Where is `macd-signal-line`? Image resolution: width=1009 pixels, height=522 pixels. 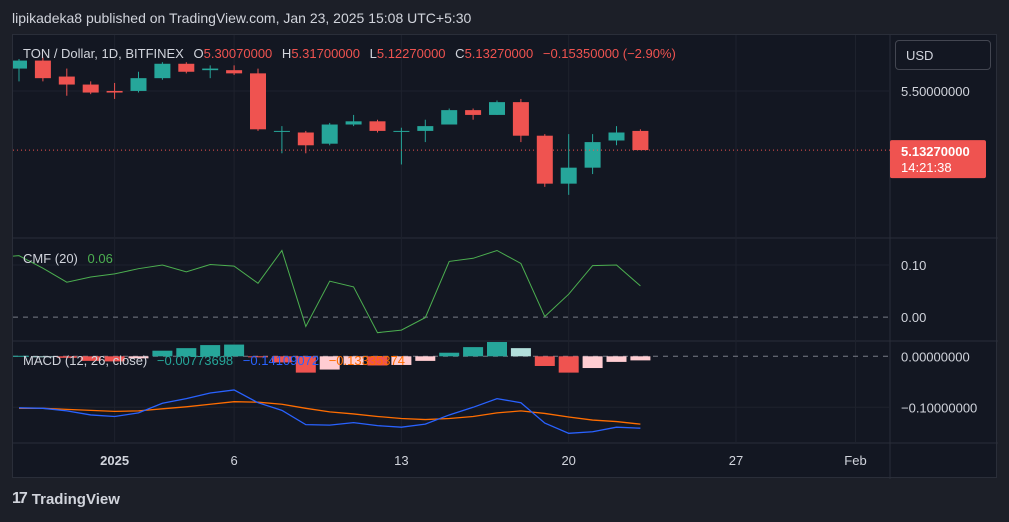
macd-signal-line is located at coordinates (330, 413).